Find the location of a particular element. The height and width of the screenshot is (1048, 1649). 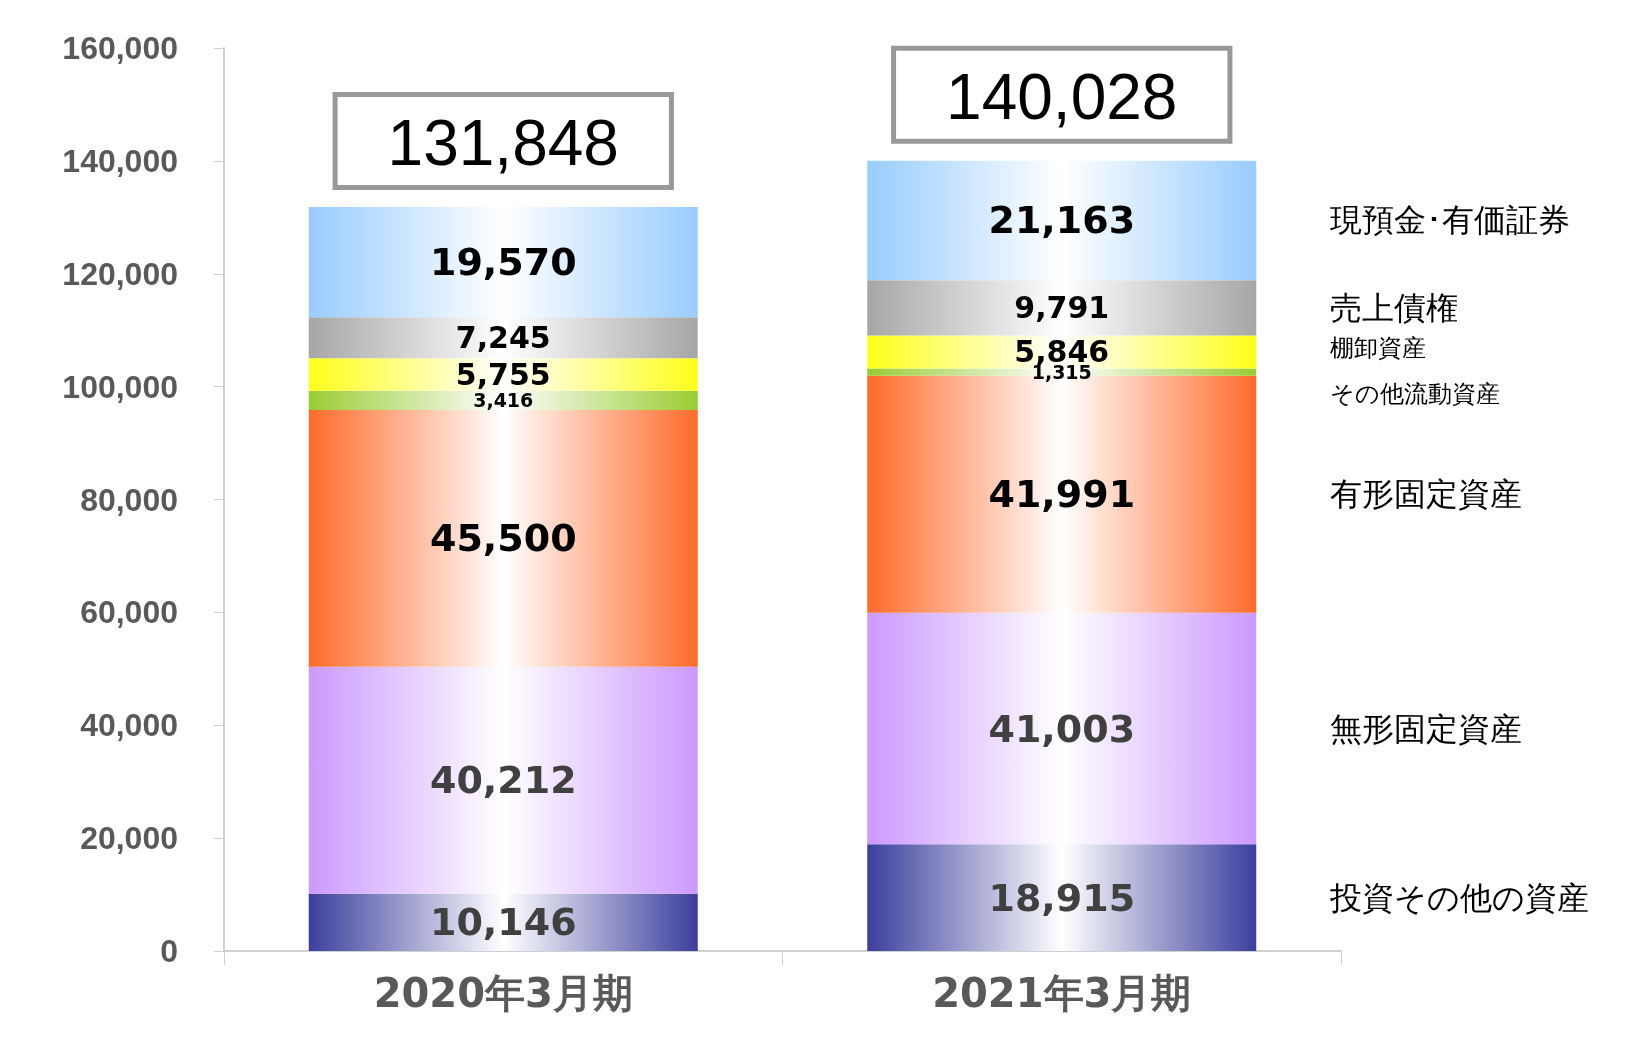

data-label: 19,570 is located at coordinates (503, 262).